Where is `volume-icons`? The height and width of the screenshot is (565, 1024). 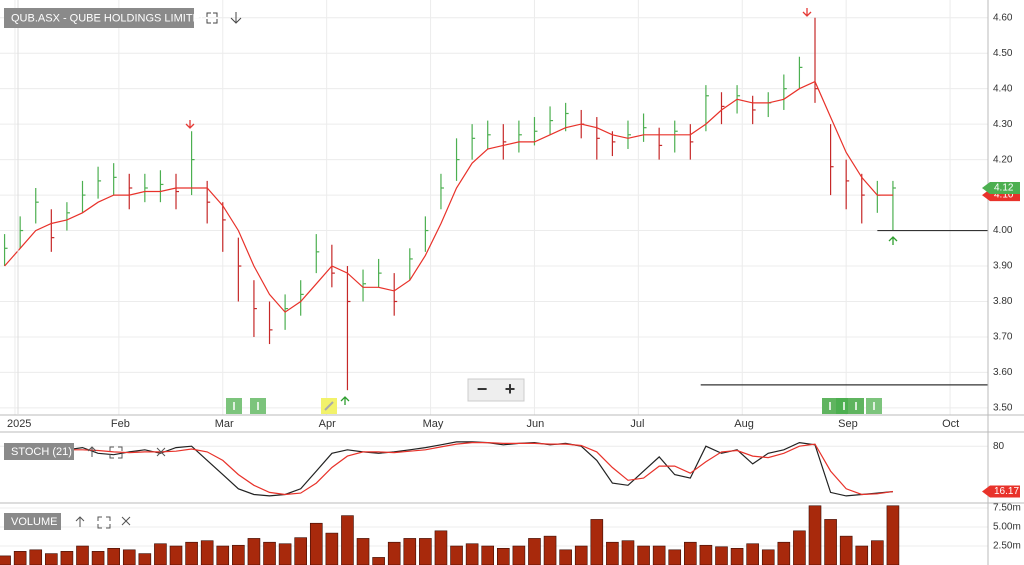
volume-icons is located at coordinates (103, 522).